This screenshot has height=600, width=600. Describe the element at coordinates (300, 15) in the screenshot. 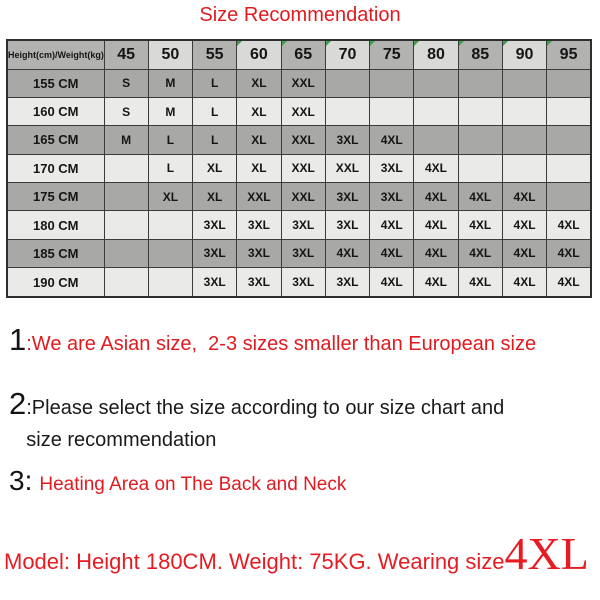

I see `page-title: Size Recommendation` at that location.